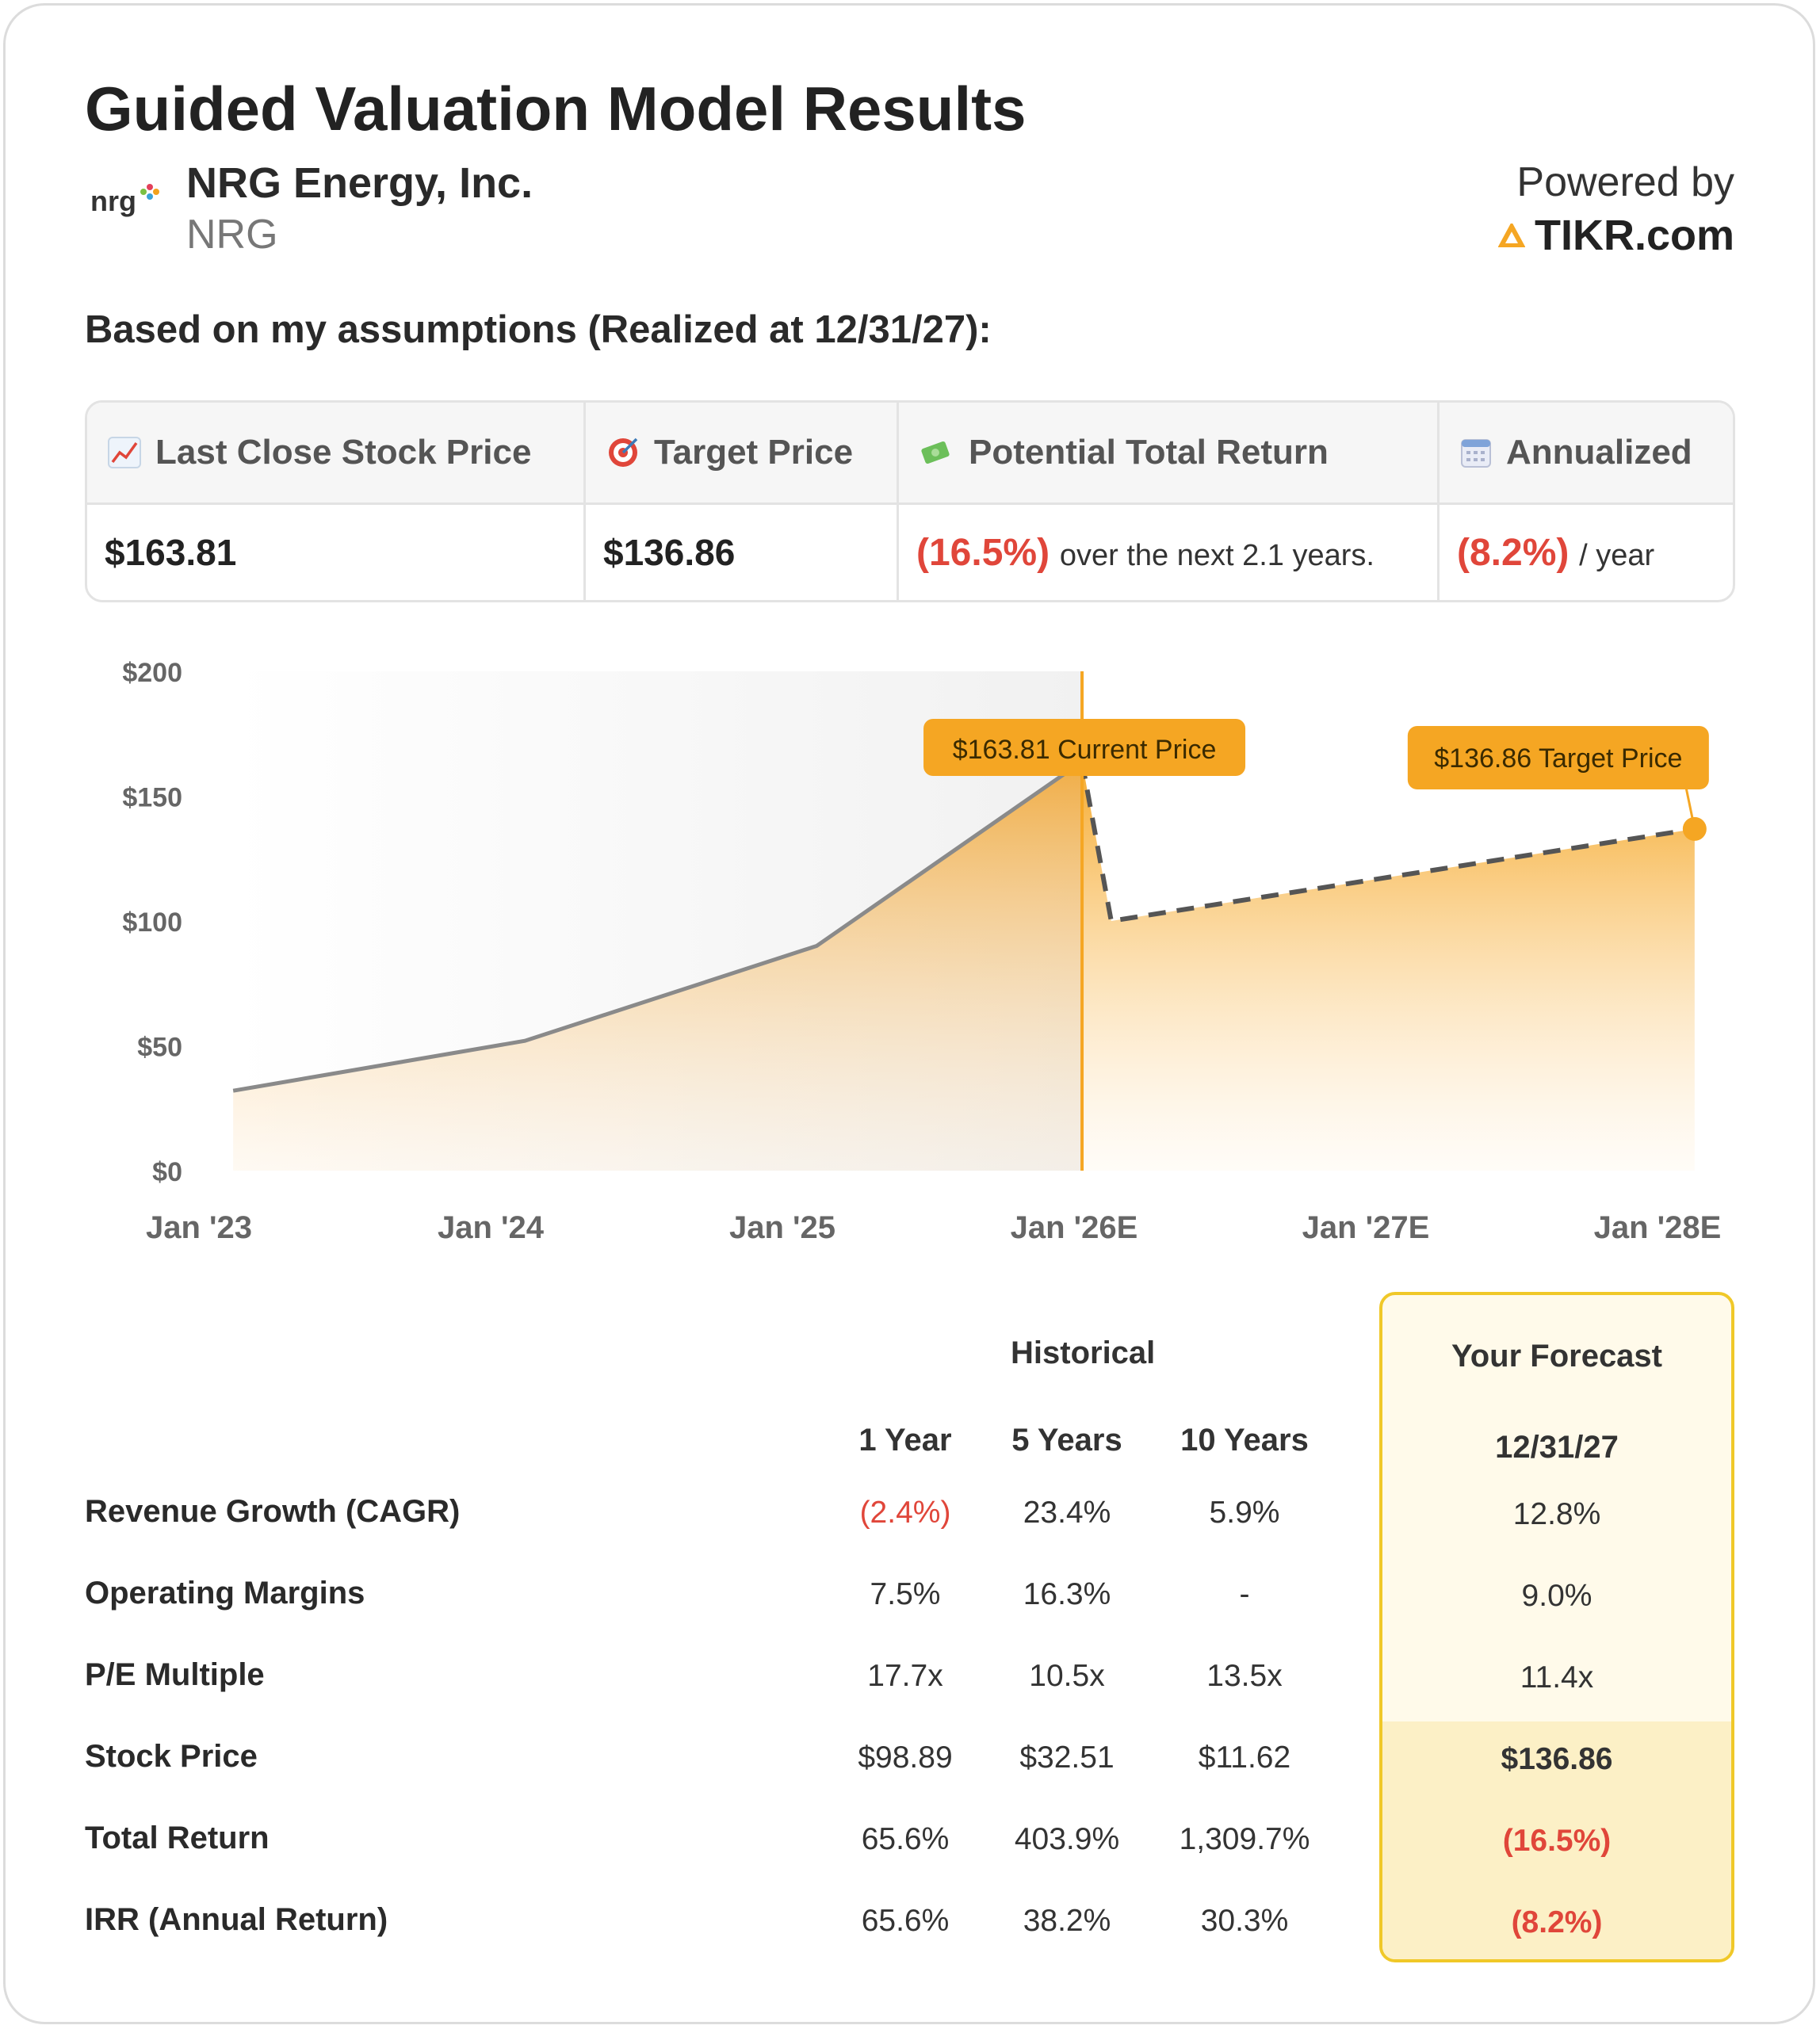  Describe the element at coordinates (152, 673) in the screenshot. I see `y-tick-label: $200` at that location.